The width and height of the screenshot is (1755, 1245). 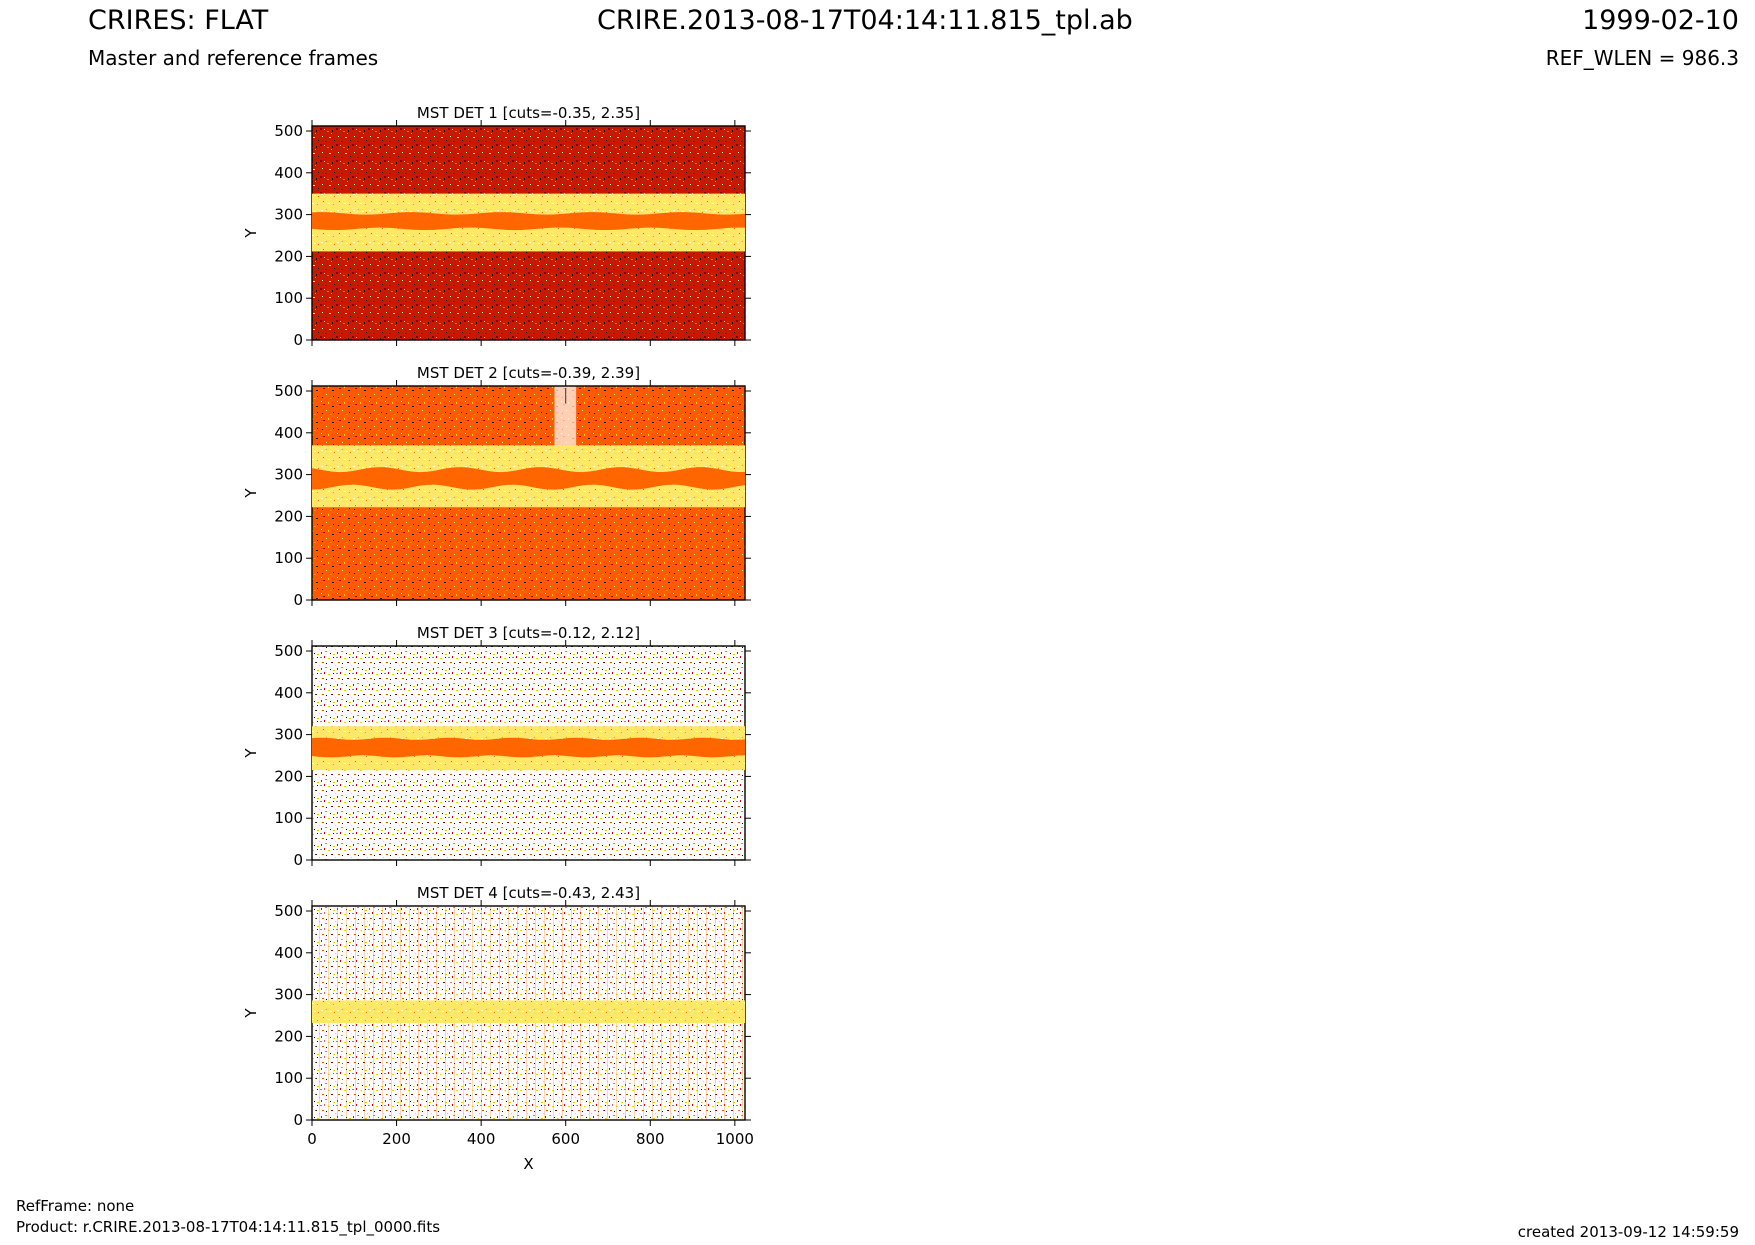 I want to click on panel-2-ytick-label-4: 400, so click(x=288, y=433).